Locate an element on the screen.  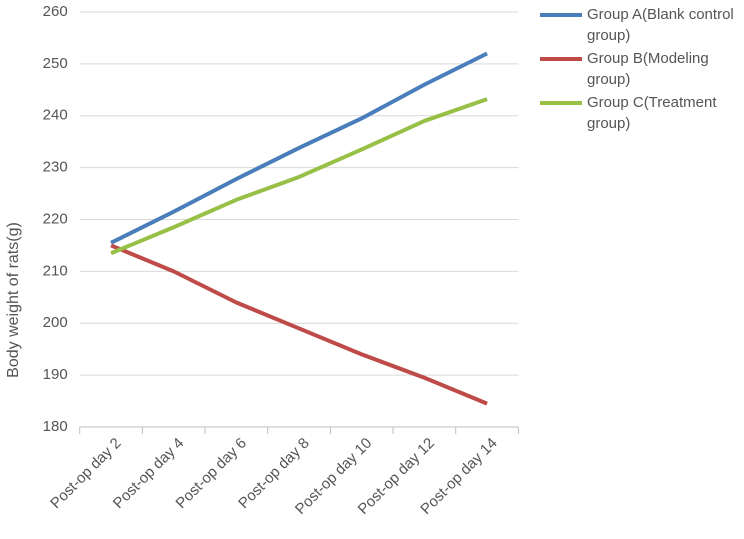
legend-entry: Group B(Modeling group) is located at coordinates (640, 69).